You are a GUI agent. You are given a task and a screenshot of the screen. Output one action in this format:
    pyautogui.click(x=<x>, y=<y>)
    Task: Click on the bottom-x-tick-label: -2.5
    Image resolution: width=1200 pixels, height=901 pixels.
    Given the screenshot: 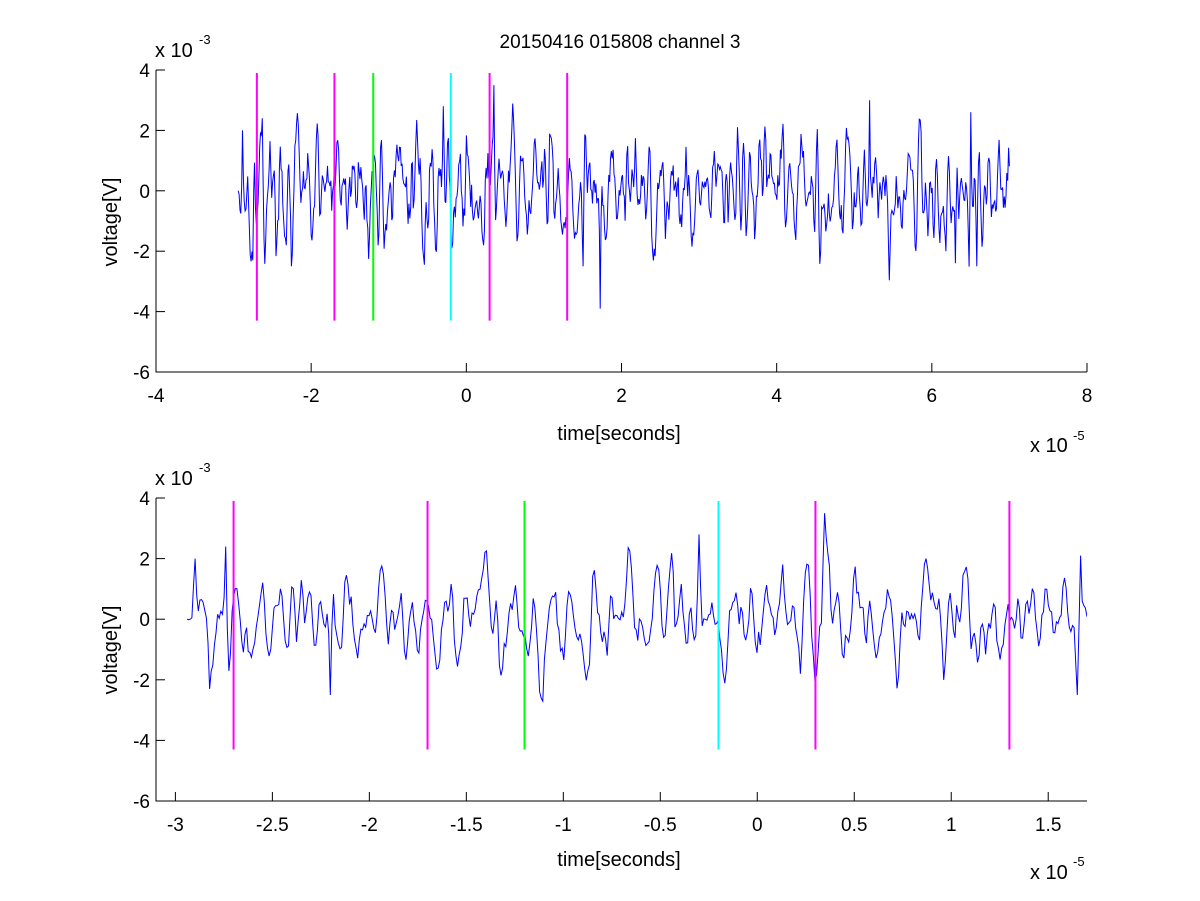 What is the action you would take?
    pyautogui.click(x=272, y=825)
    